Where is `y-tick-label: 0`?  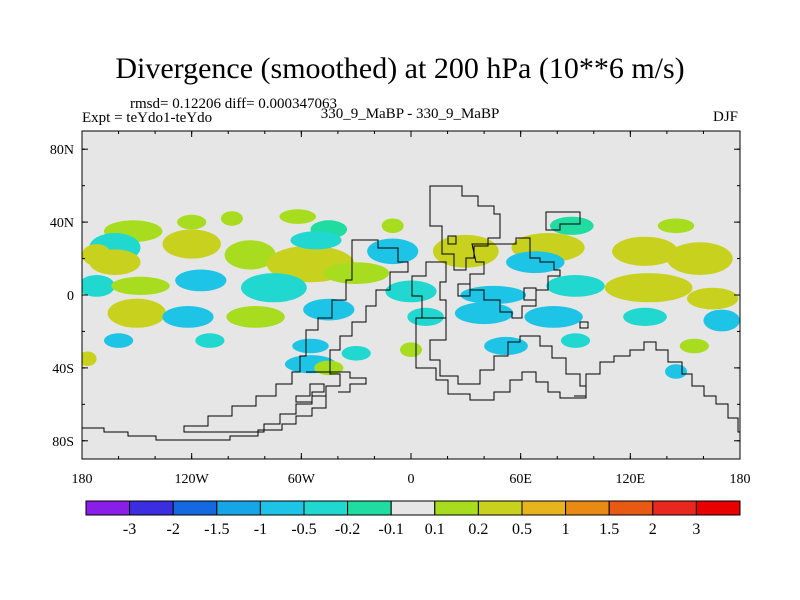 y-tick-label: 0 is located at coordinates (70, 296).